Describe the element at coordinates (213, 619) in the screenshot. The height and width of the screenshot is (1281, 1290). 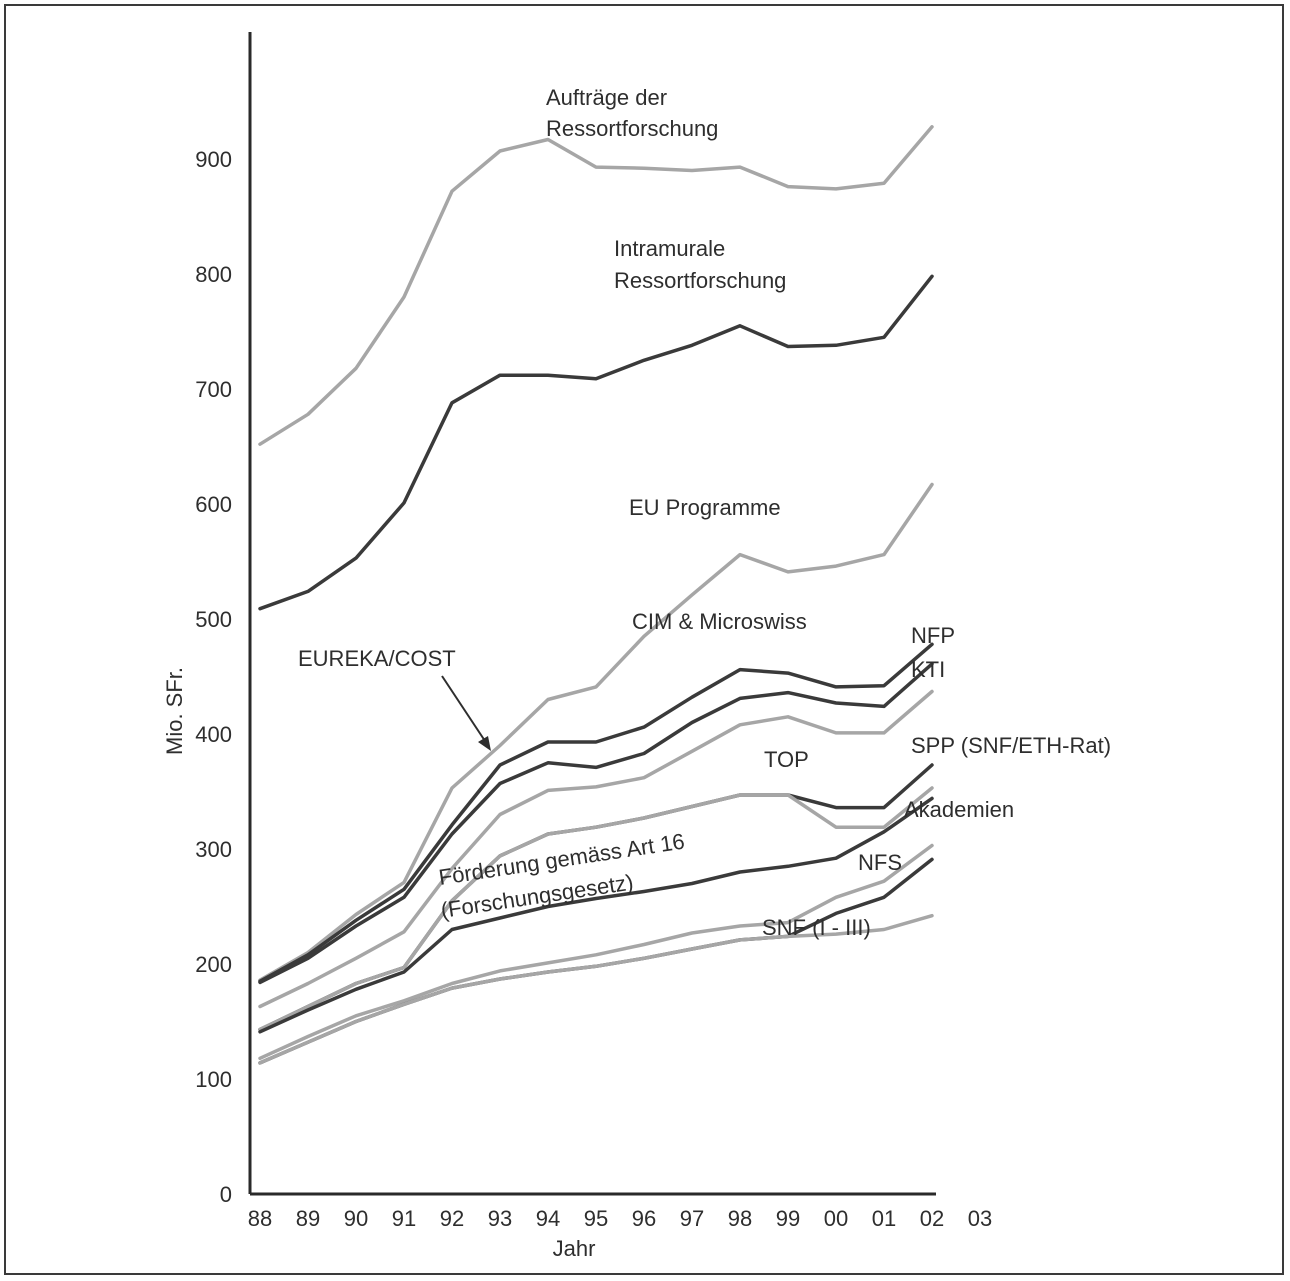
I see `y-tick-label: 500` at that location.